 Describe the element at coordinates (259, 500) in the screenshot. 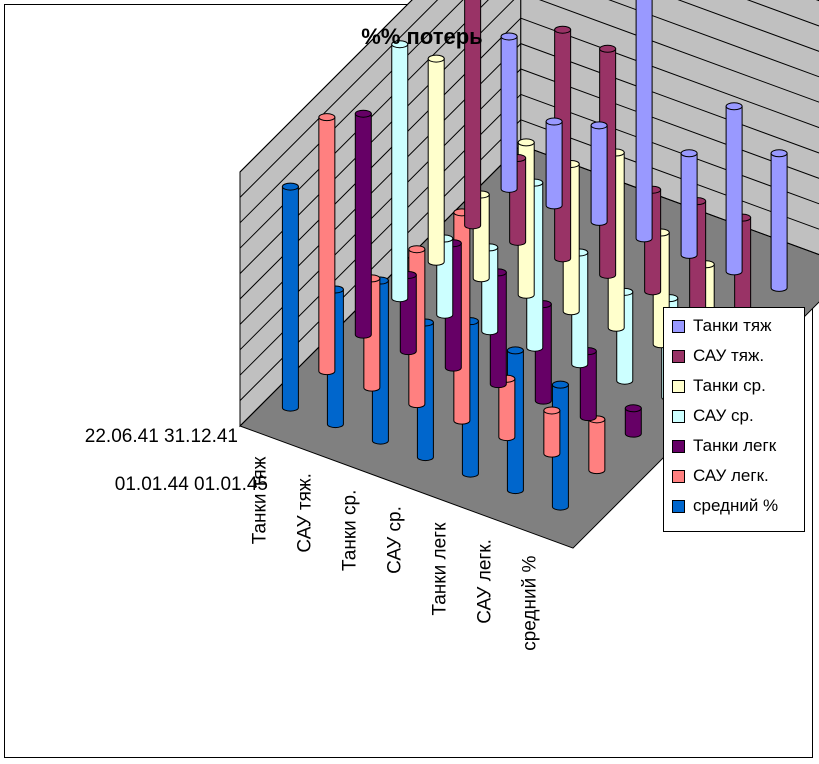

I see `x-tick-label: Танки тяж` at that location.